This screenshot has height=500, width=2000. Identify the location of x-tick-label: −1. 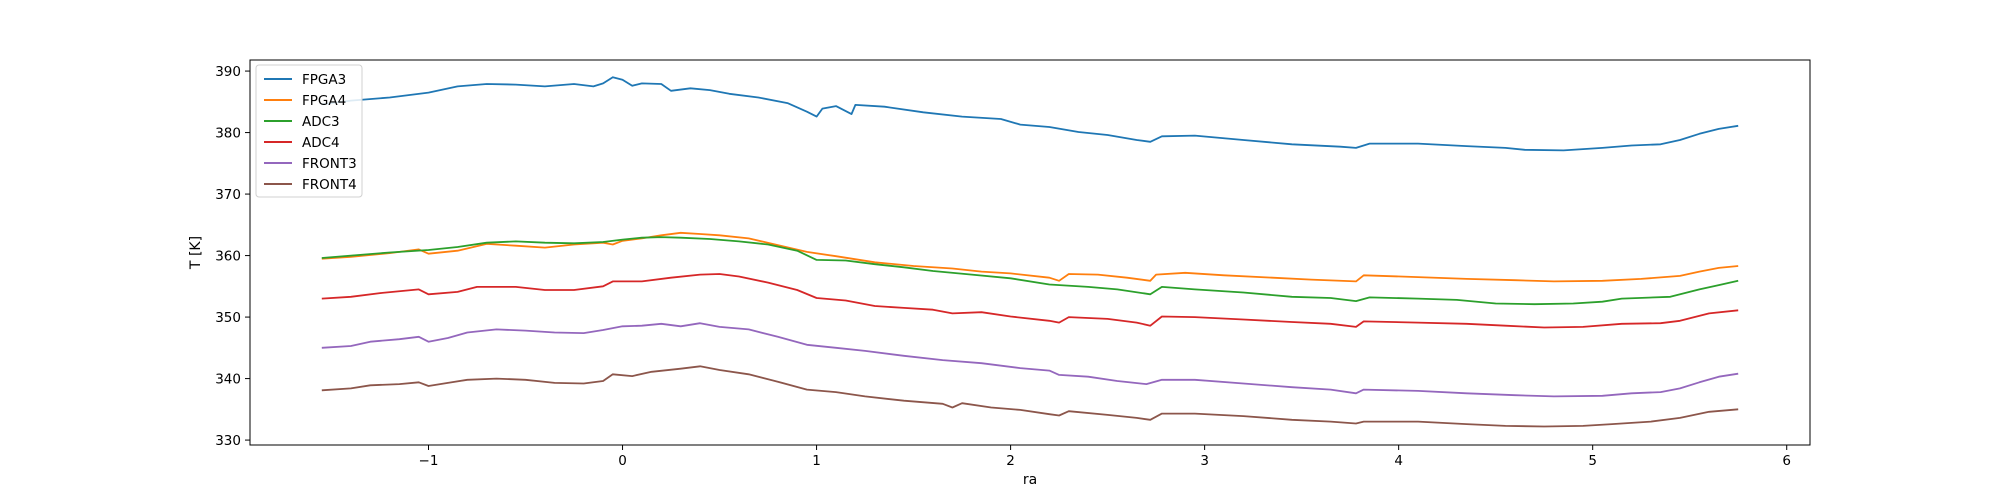
(429, 461).